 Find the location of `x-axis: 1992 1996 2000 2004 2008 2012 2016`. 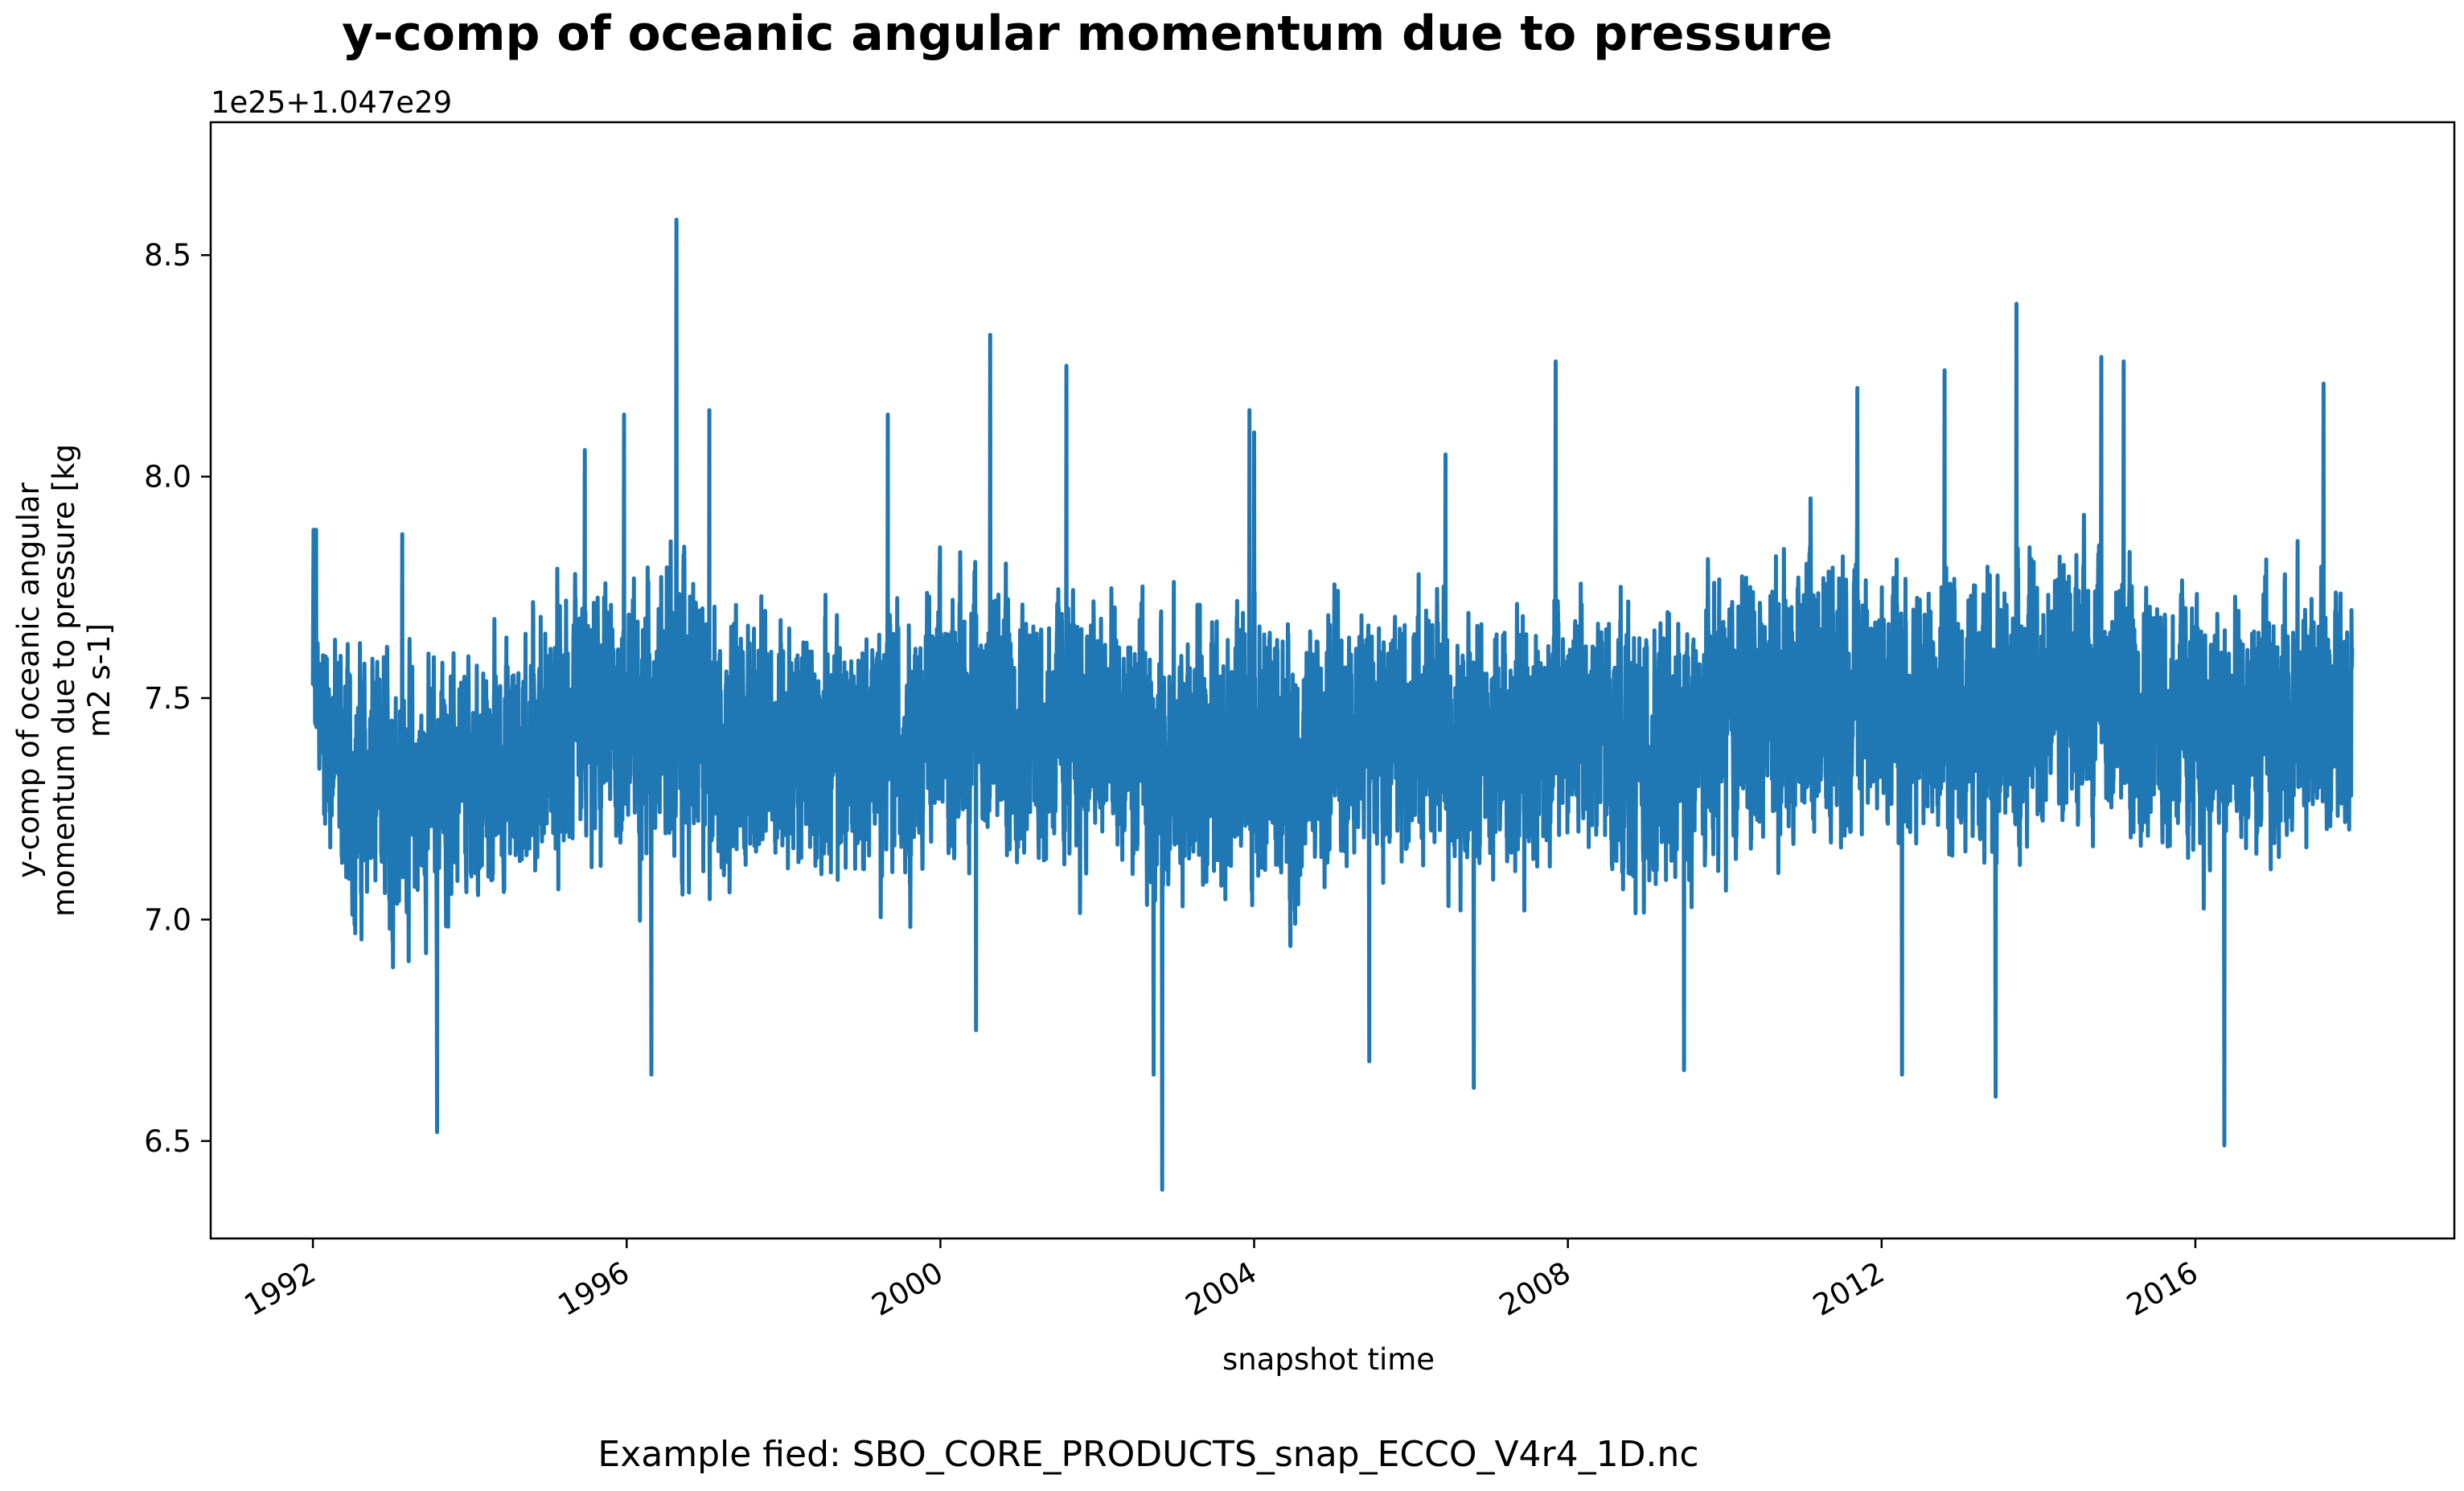

x-axis: 1992 1996 2000 2004 2008 2012 2016 is located at coordinates (1221, 1280).